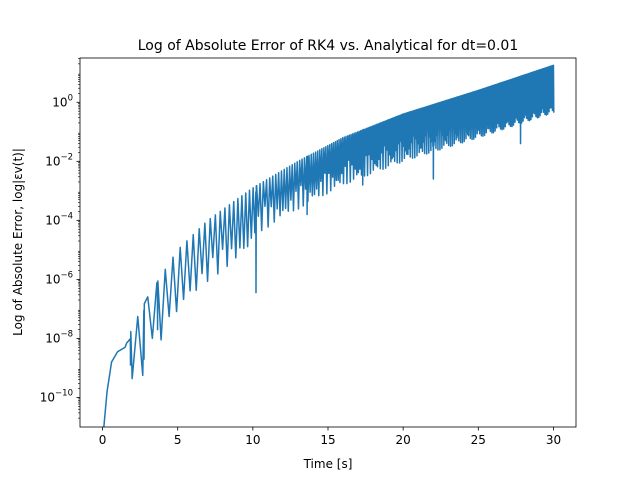  I want to click on x-axis-label: Time [s], so click(328, 464).